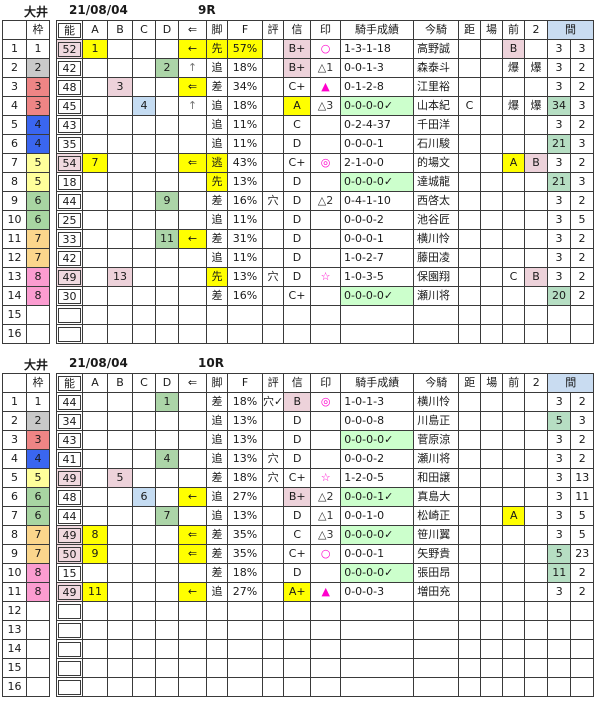 The height and width of the screenshot is (708, 605). What do you see at coordinates (14, 687) in the screenshot?
I see `cell-row-number: 16` at bounding box center [14, 687].